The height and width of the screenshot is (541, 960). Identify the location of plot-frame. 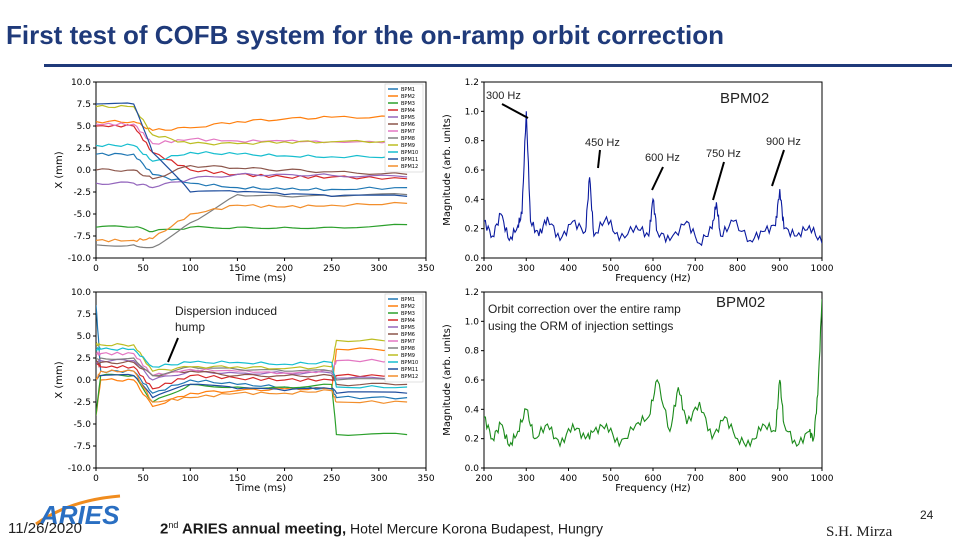
(653, 380).